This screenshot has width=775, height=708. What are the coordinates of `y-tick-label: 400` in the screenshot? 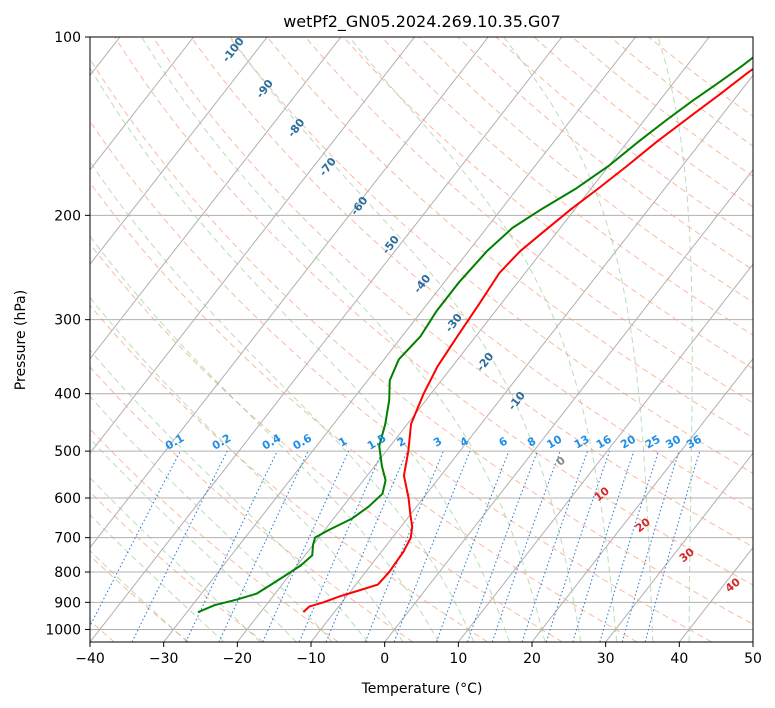 It's located at (67, 395).